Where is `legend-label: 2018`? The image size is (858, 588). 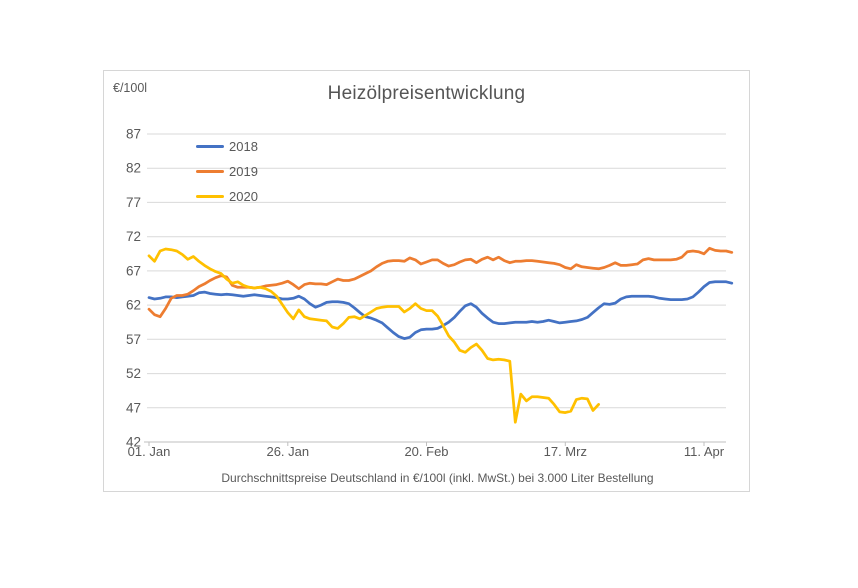 legend-label: 2018 is located at coordinates (243, 146).